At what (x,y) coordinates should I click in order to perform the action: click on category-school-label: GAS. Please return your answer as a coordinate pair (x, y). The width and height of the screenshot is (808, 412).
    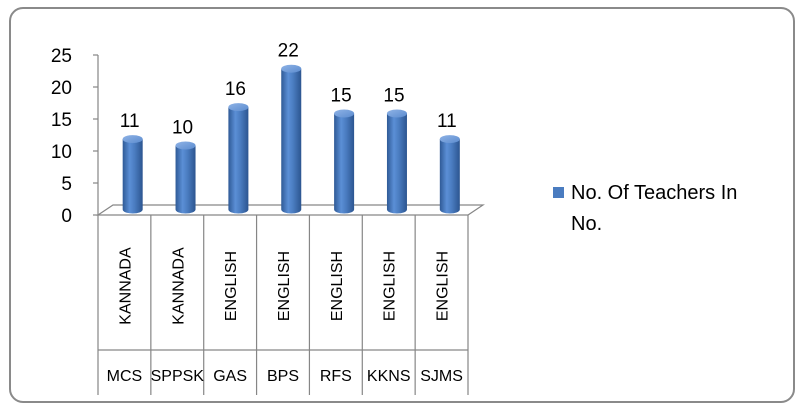
    Looking at the image, I should click on (230, 376).